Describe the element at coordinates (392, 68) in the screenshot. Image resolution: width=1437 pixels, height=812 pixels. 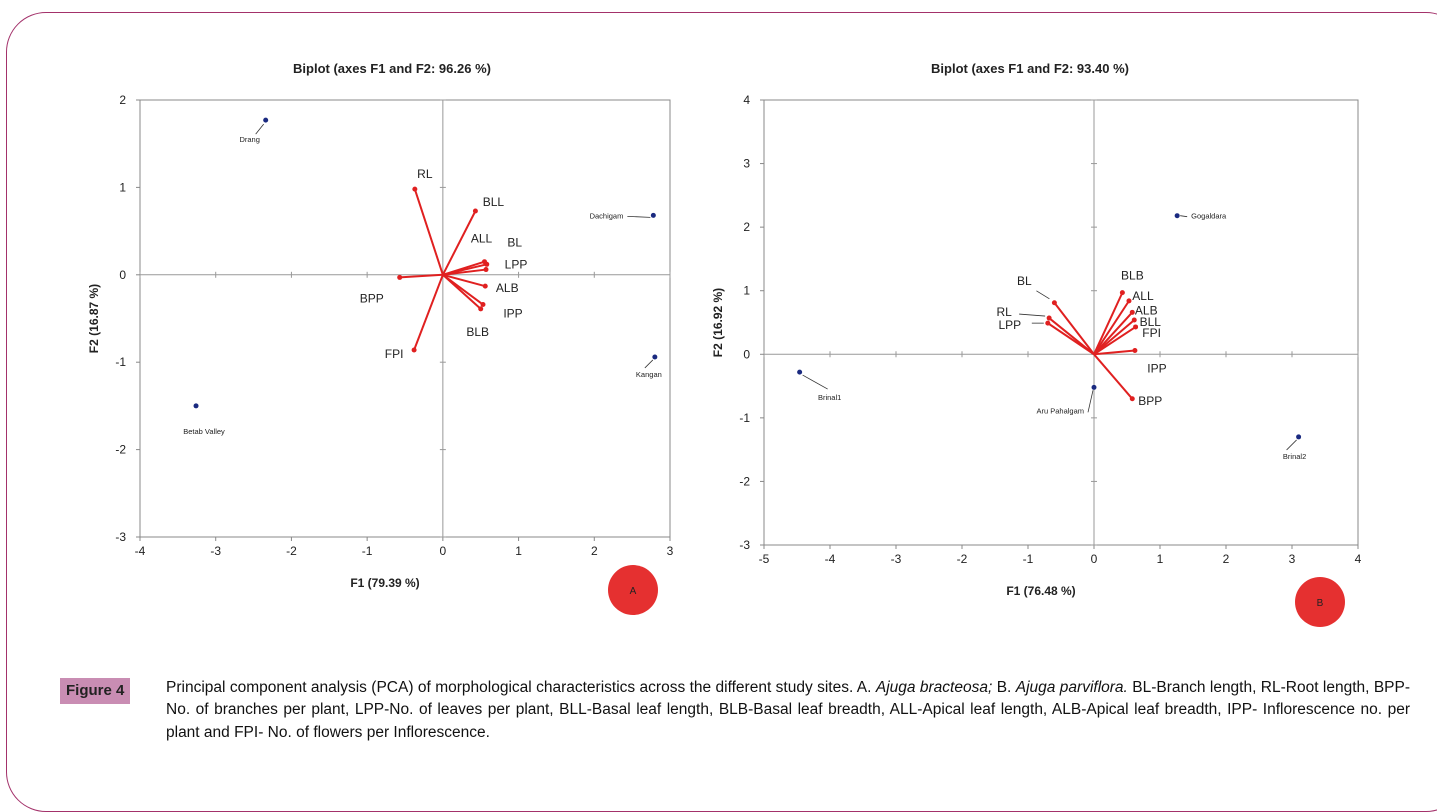
I see `chart-title: Biplot (axes F1 and F2: 96.26 %)` at that location.